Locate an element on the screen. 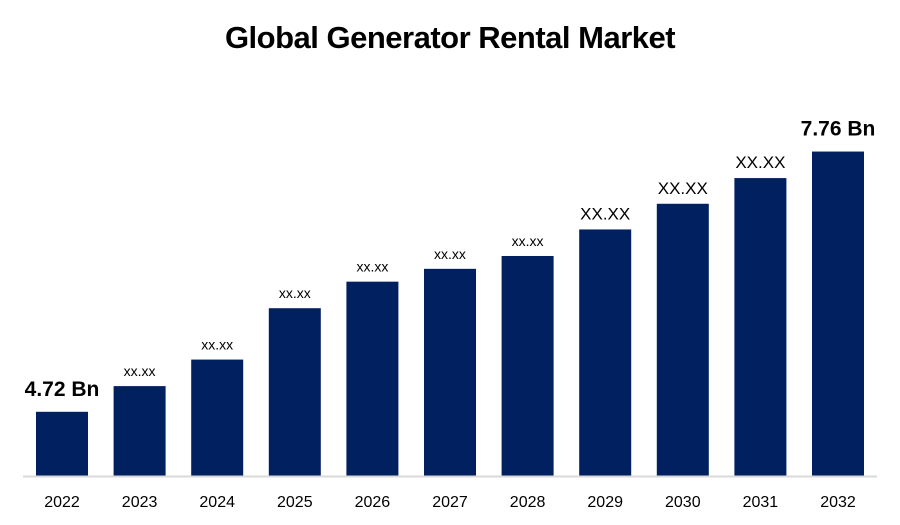 This screenshot has height=525, width=900. data-label-2026: xx.xx is located at coordinates (372, 267).